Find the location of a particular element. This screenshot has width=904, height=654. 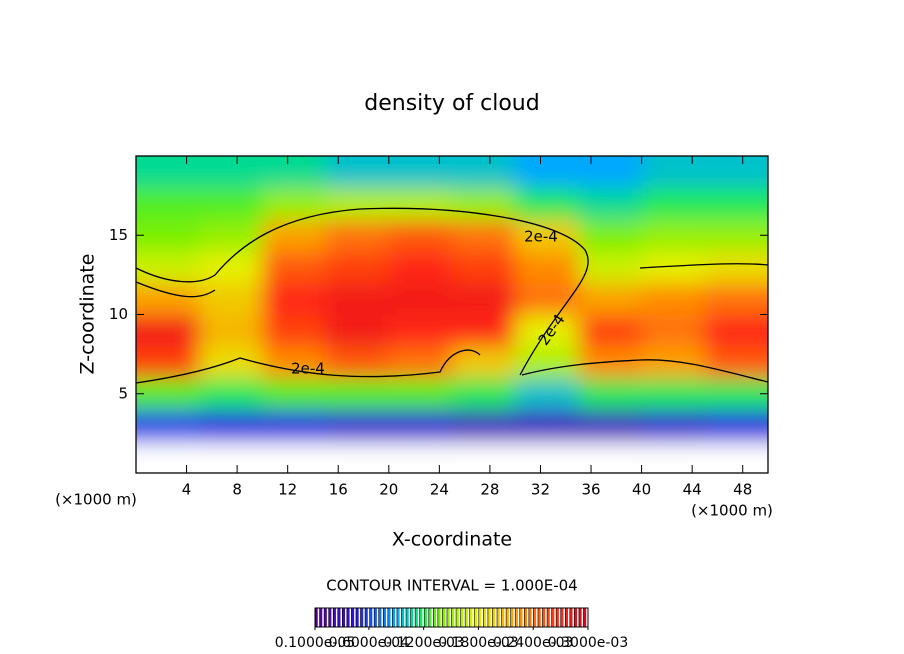

colorbar-tick-label: 0.1000e-05 is located at coordinates (315, 643).